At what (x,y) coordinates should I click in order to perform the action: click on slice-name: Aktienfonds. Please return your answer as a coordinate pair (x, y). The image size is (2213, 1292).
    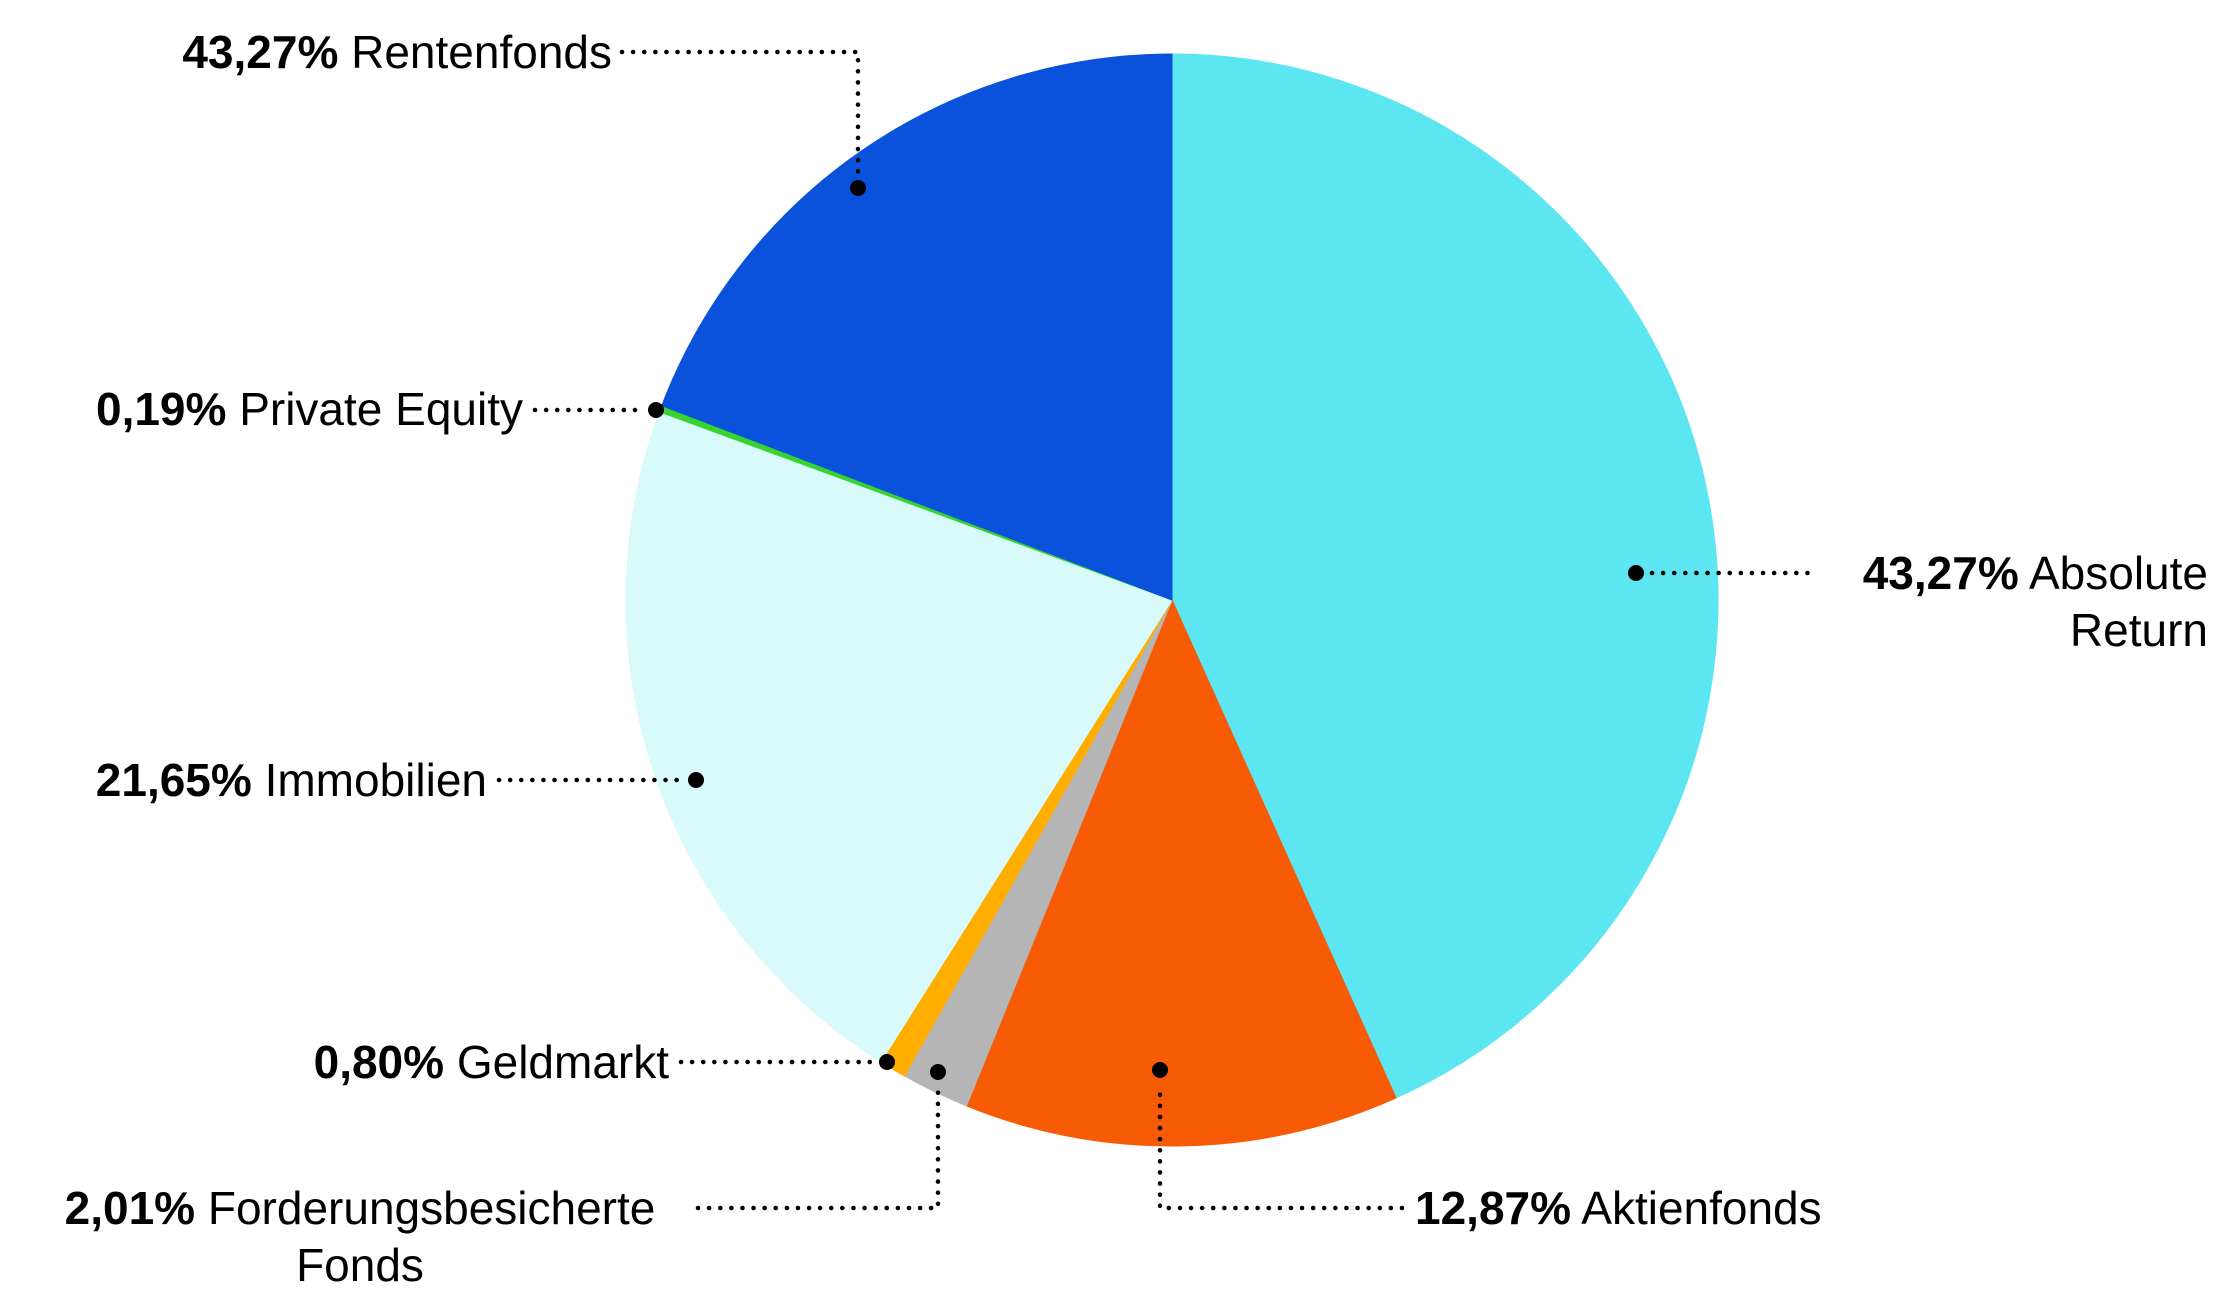
    Looking at the image, I should click on (1701, 1208).